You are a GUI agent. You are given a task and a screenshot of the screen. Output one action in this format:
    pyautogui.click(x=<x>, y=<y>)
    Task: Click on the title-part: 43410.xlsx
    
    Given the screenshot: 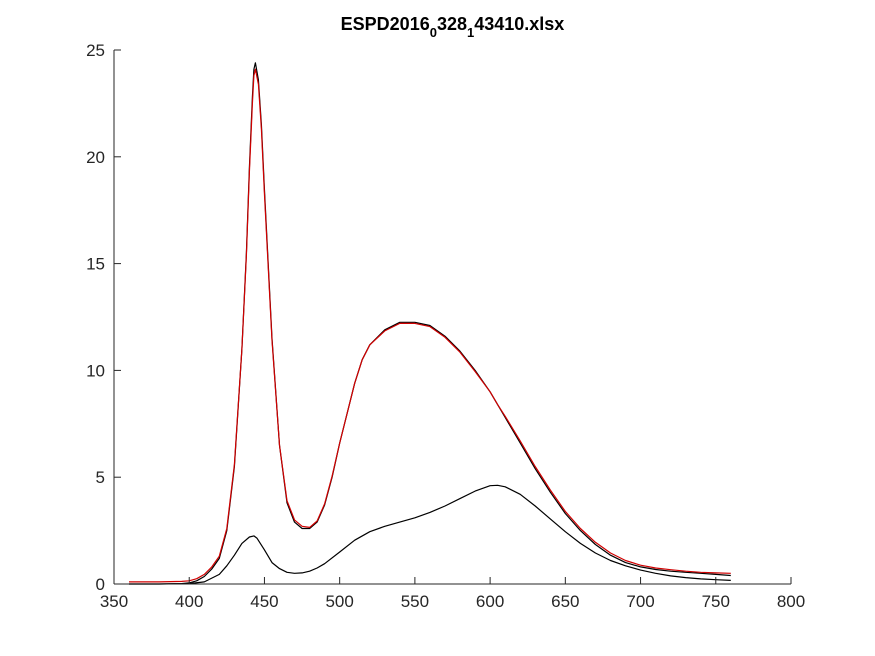 What is the action you would take?
    pyautogui.click(x=519, y=24)
    